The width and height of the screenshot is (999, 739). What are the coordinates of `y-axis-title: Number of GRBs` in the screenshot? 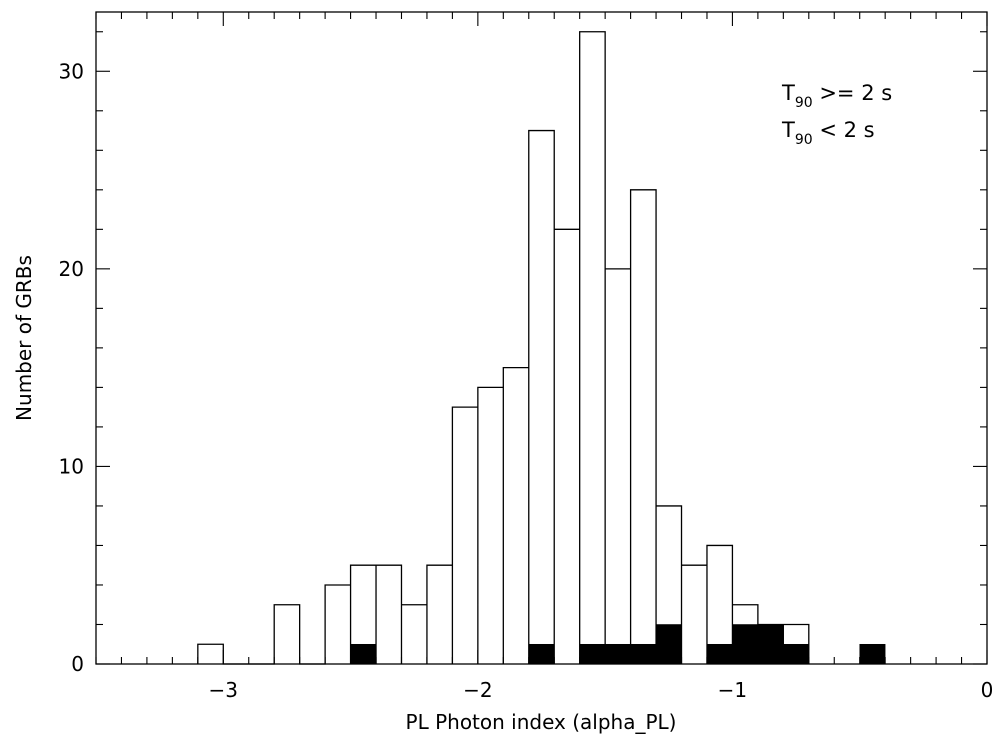 It's located at (24, 338).